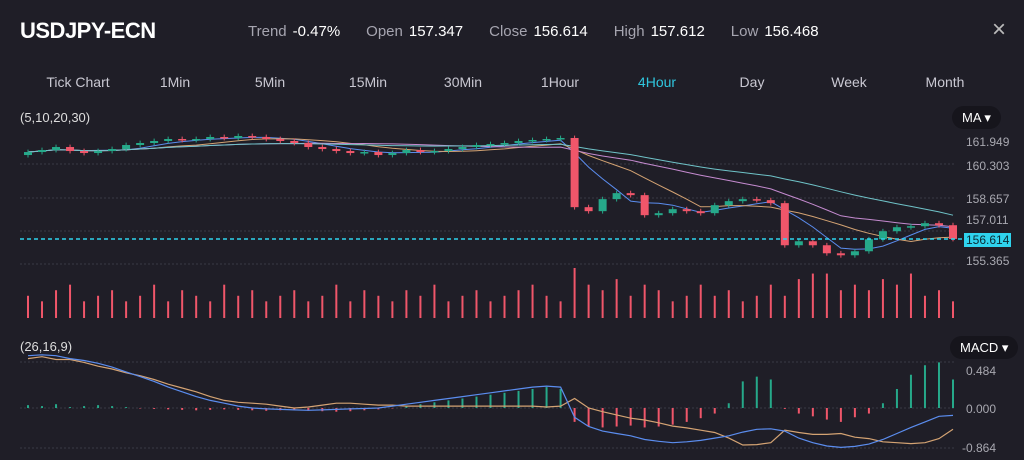  Describe the element at coordinates (744, 31) in the screenshot. I see `stat-label: Low` at that location.